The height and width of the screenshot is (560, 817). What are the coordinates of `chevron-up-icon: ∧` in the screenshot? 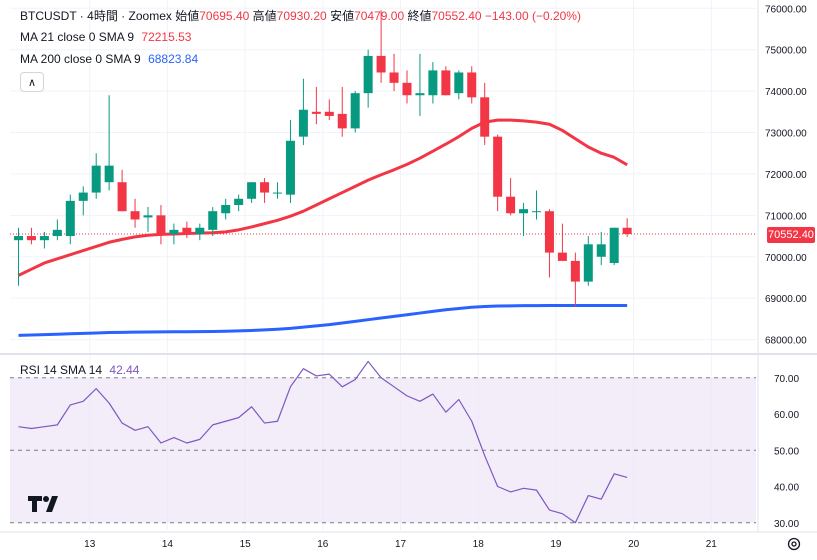 It's located at (32, 82).